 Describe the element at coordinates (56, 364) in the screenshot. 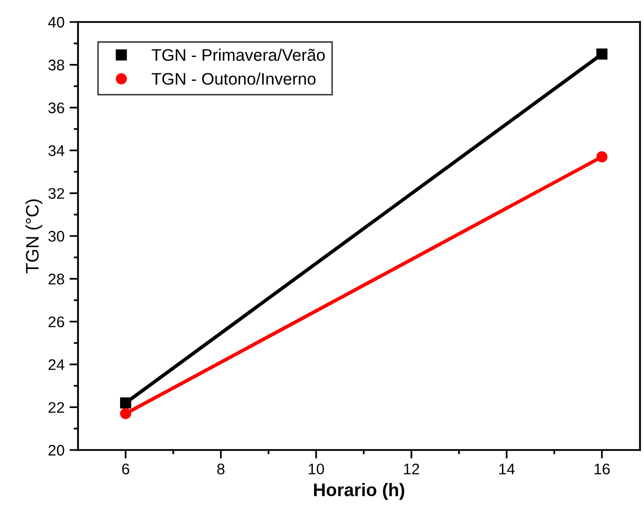

I see `y-tick-label: 24` at that location.